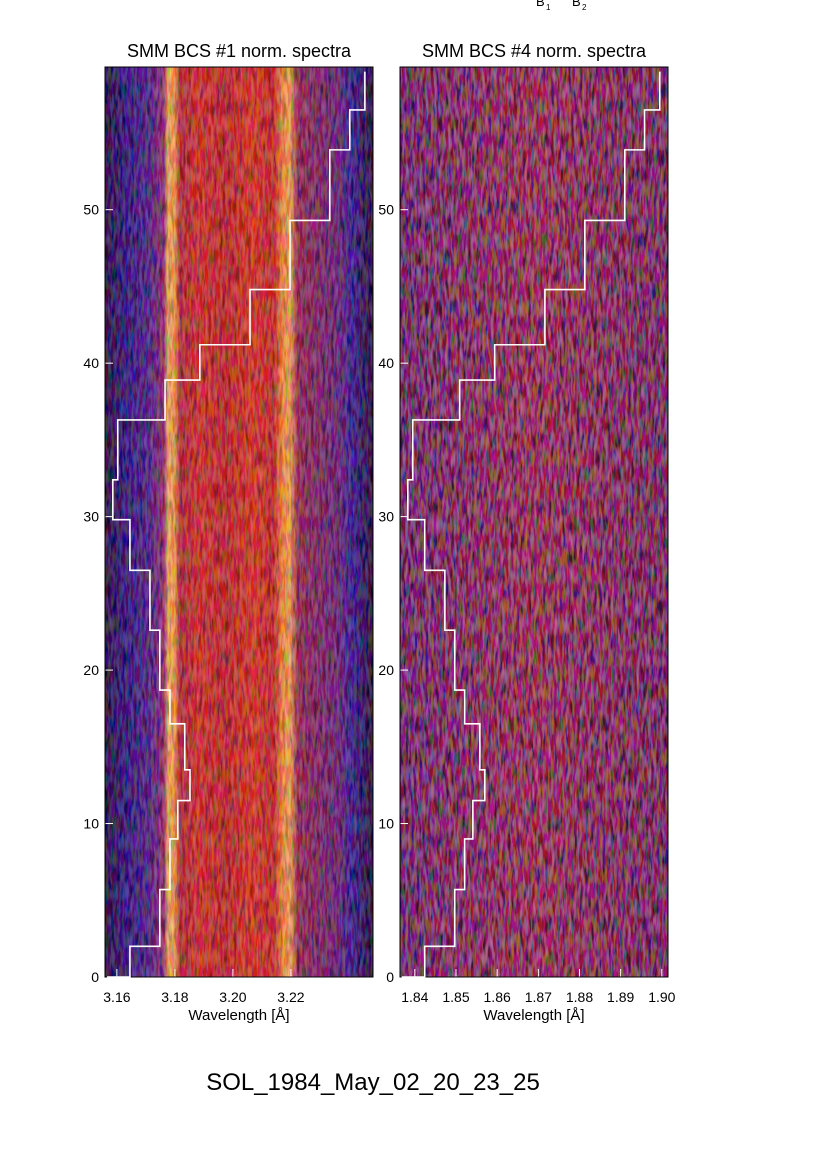  I want to click on x-tick-label: 3.16, so click(116, 997).